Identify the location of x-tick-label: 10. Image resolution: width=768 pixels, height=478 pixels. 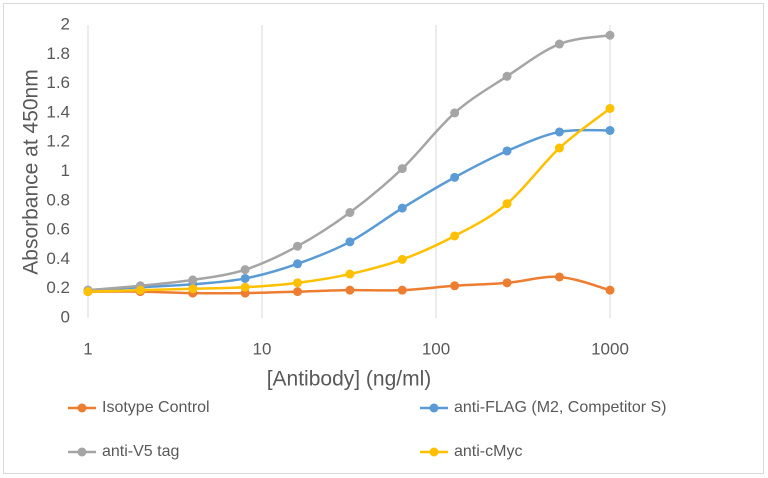
(262, 348).